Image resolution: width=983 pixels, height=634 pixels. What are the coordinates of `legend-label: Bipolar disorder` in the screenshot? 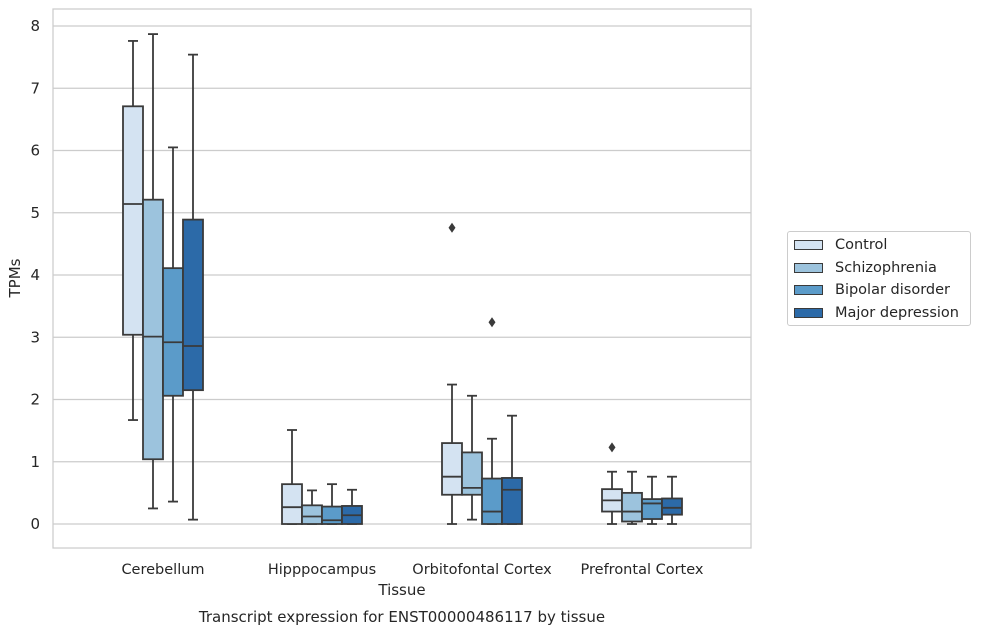 It's located at (892, 290).